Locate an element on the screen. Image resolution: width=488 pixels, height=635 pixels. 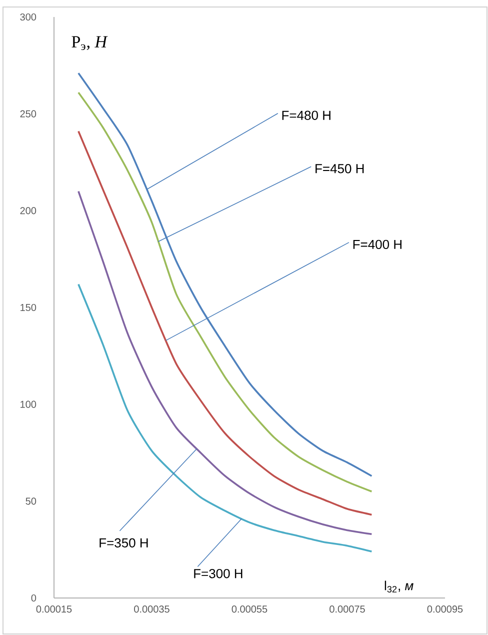
annotation: F=300 H is located at coordinates (218, 573).